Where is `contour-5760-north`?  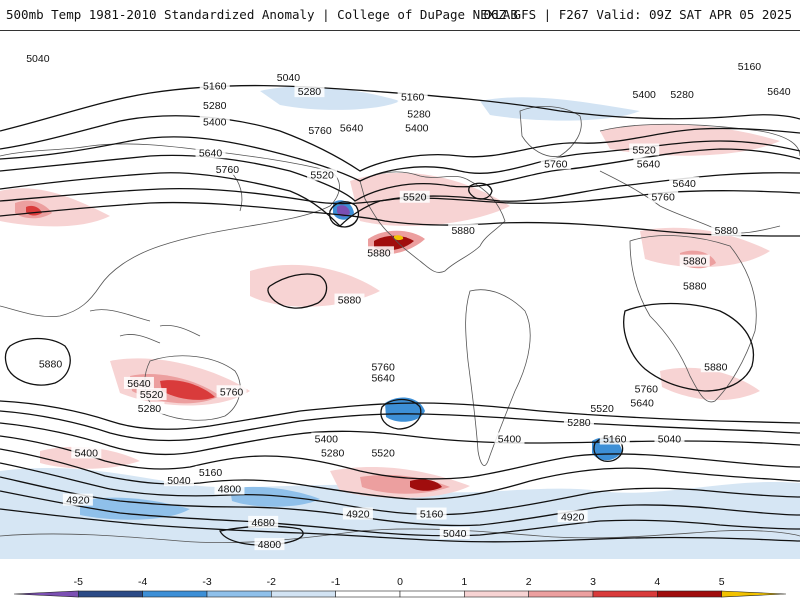 contour-5760-north is located at coordinates (400, 219).